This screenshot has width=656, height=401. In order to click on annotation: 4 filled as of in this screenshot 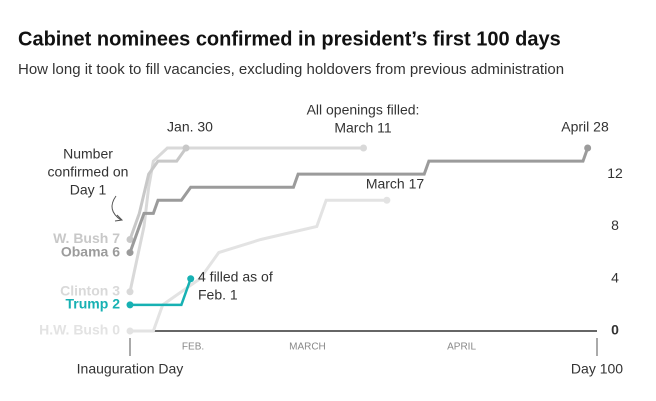, I will do `click(235, 277)`.